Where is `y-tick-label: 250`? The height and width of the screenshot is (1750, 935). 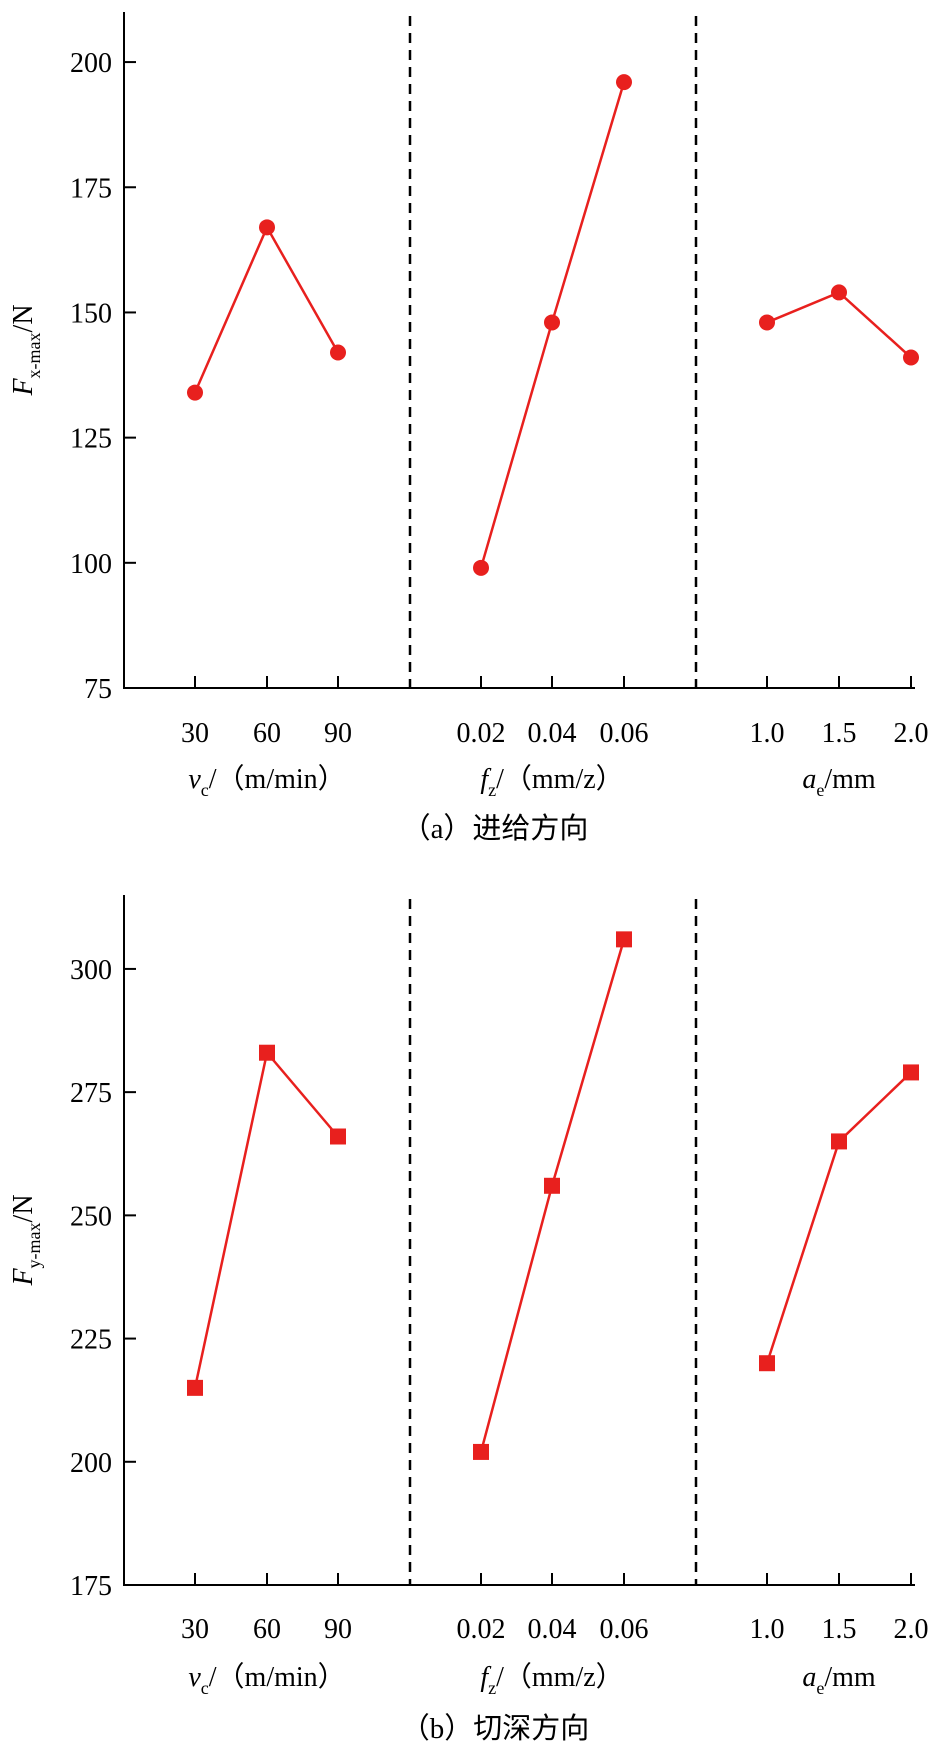 y-tick-label: 250 is located at coordinates (91, 1216).